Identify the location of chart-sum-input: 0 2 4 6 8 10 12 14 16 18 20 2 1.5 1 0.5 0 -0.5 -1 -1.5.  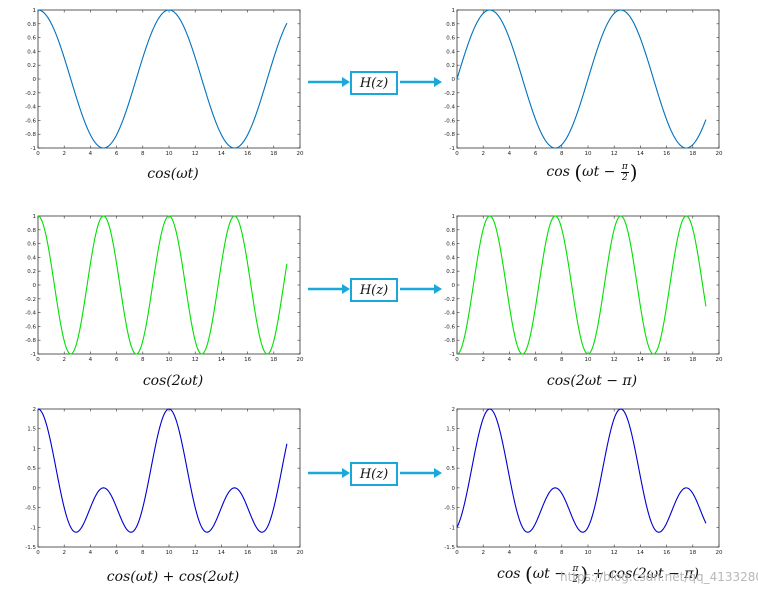
(164, 481).